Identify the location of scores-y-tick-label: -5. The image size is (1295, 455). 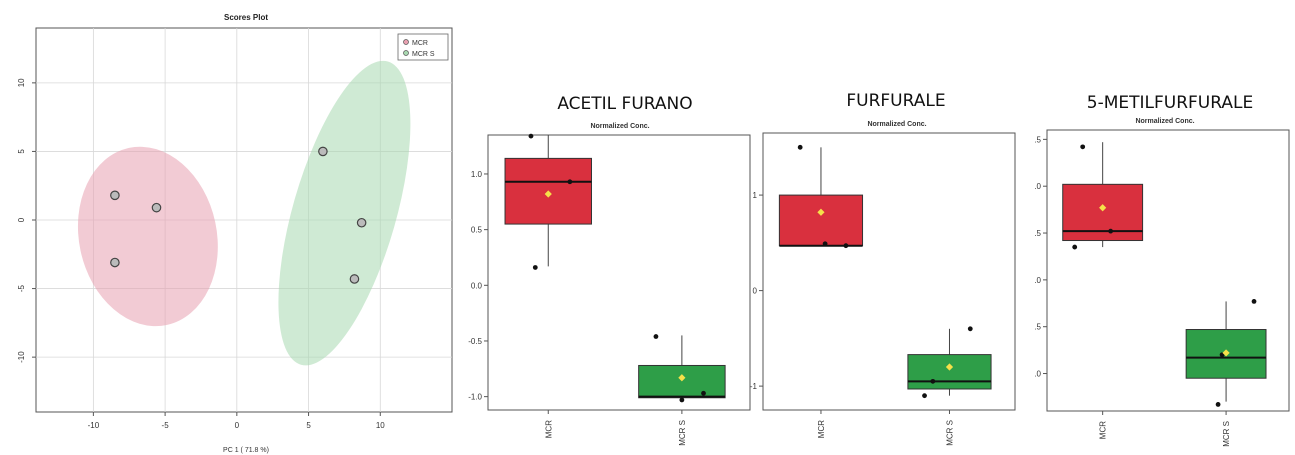
(21, 288).